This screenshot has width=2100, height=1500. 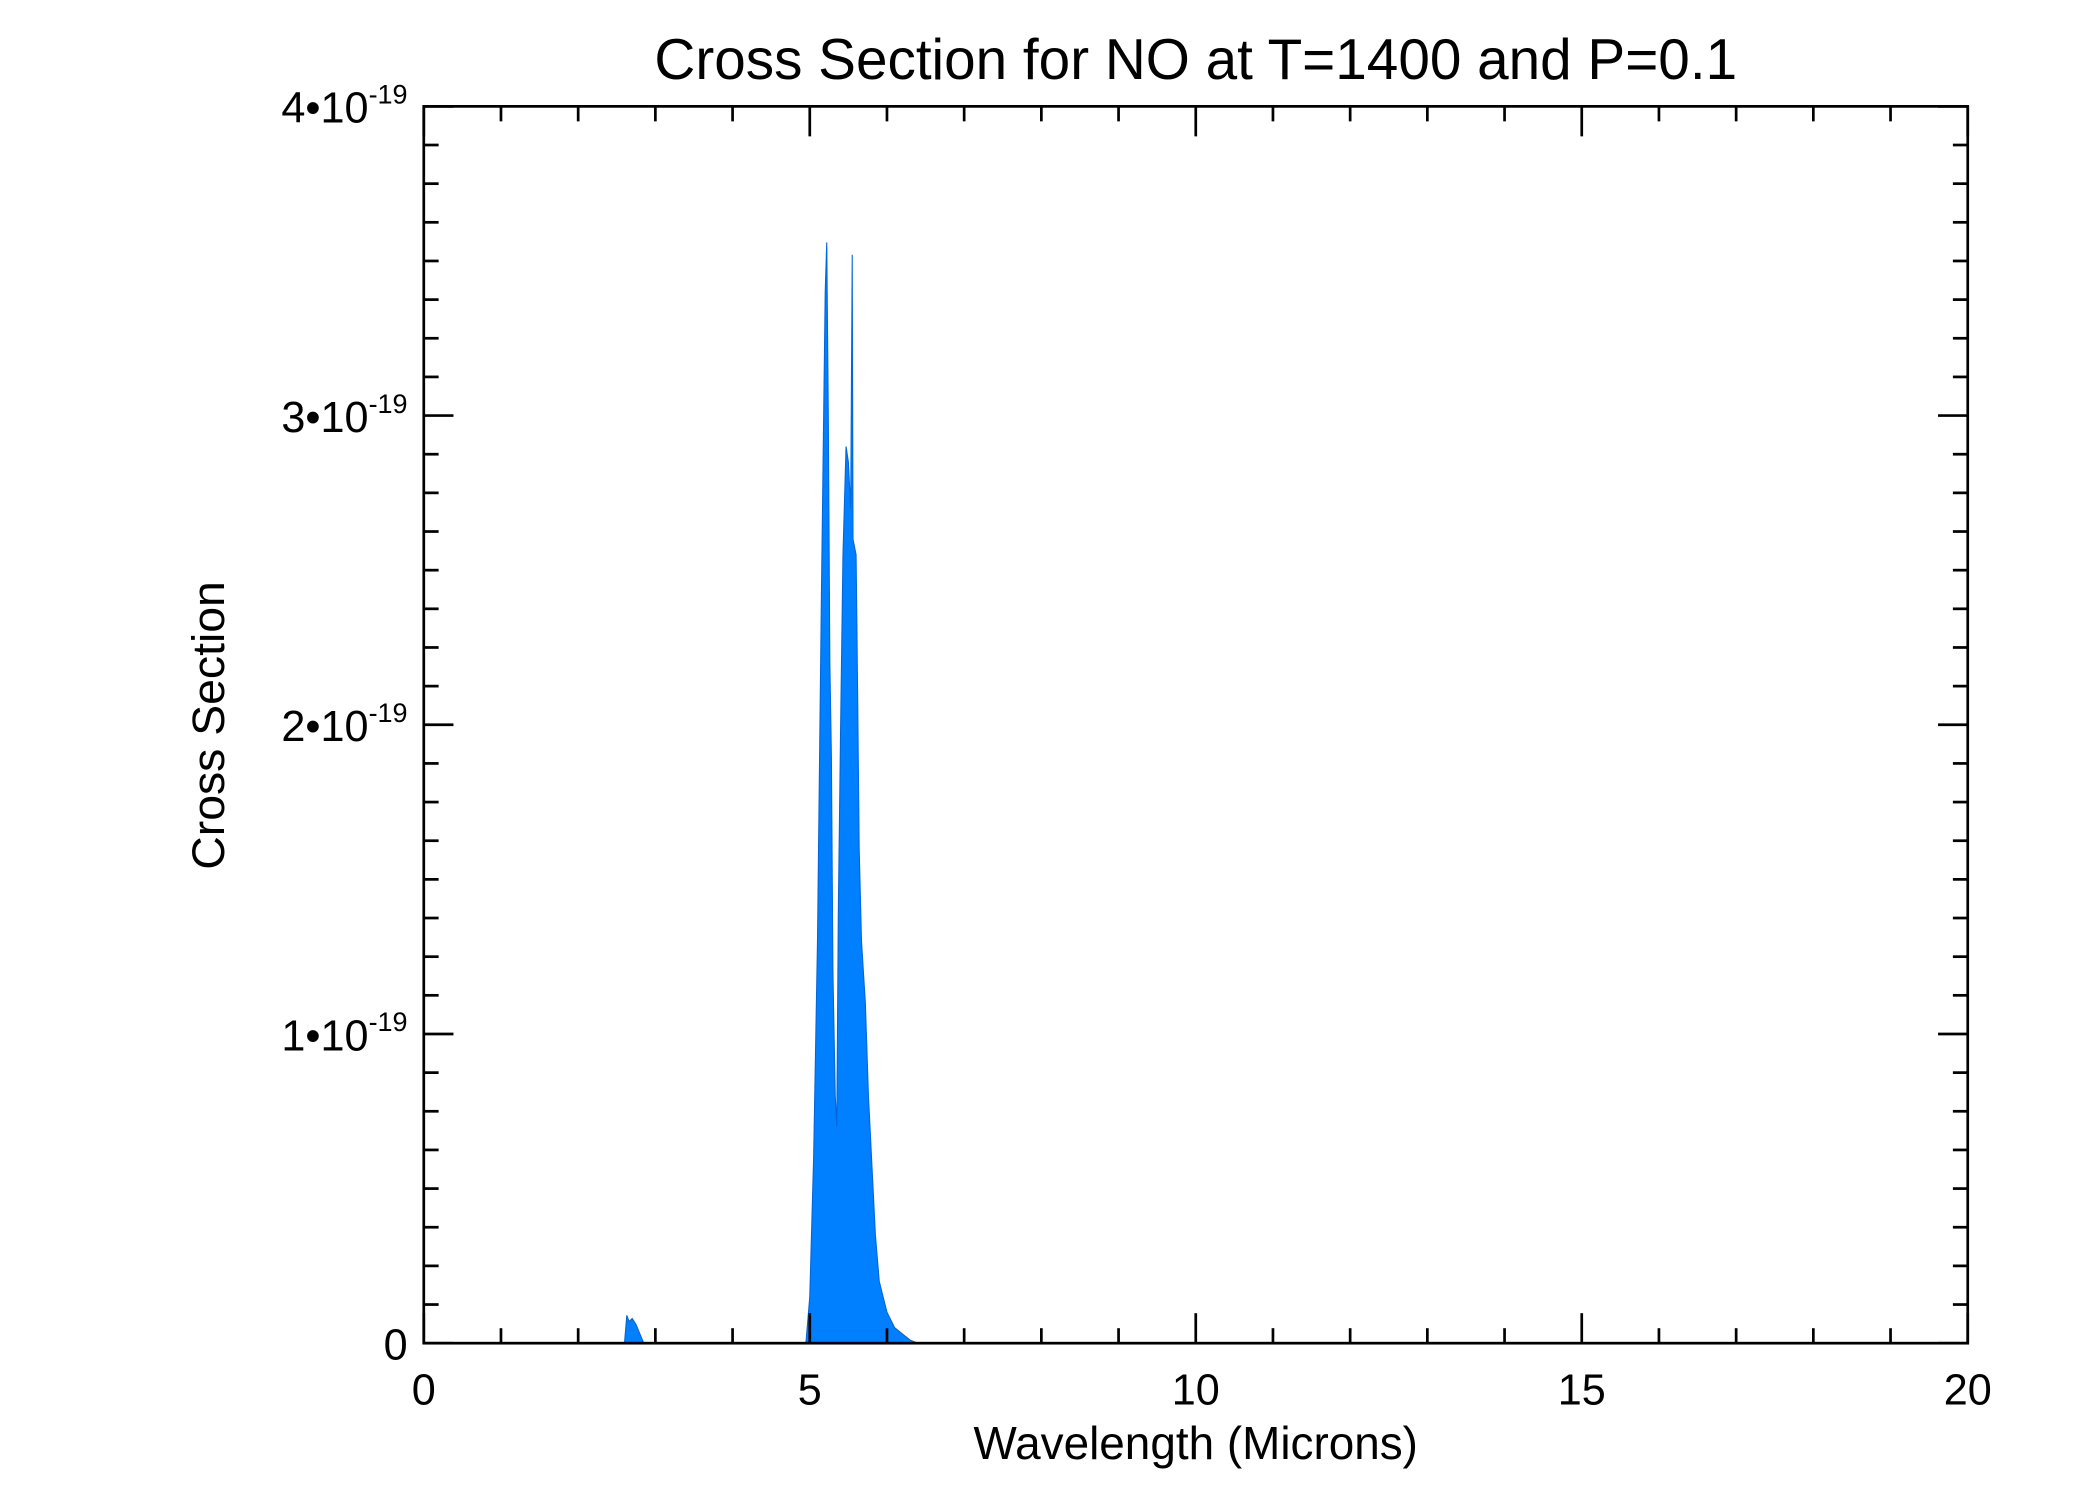 I want to click on y-tick-mantissa: 2•10, so click(x=324, y=727).